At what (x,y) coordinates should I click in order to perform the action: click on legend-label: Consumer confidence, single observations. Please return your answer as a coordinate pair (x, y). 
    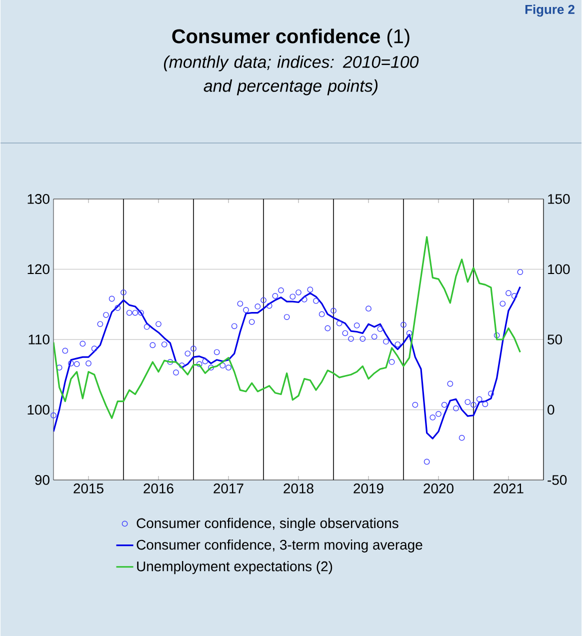
    Looking at the image, I should click on (267, 524).